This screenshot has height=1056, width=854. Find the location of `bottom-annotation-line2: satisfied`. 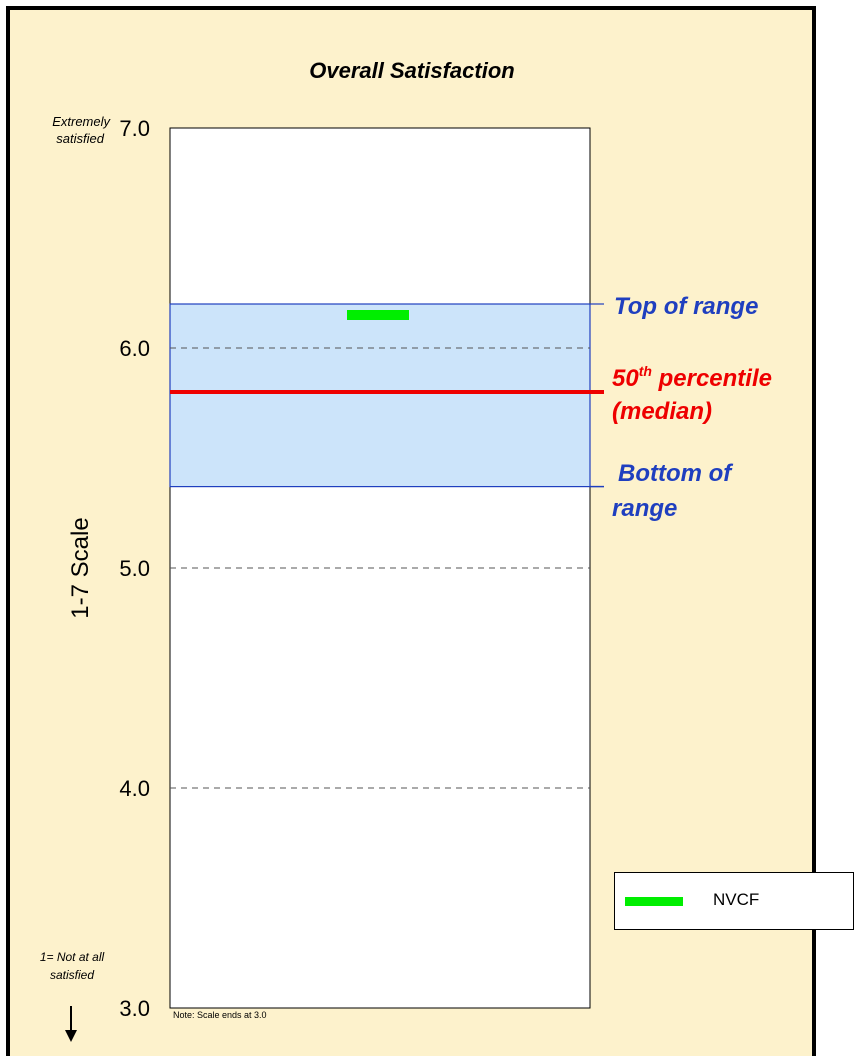

bottom-annotation-line2: satisfied is located at coordinates (72, 975).